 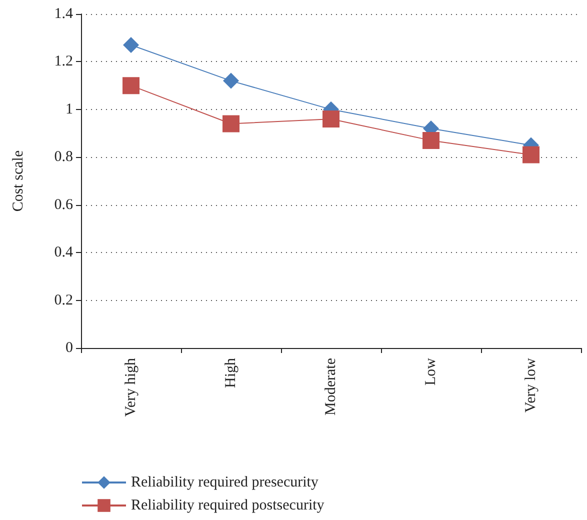 What do you see at coordinates (64, 14) in the screenshot?
I see `y-tick-label: 1.4` at bounding box center [64, 14].